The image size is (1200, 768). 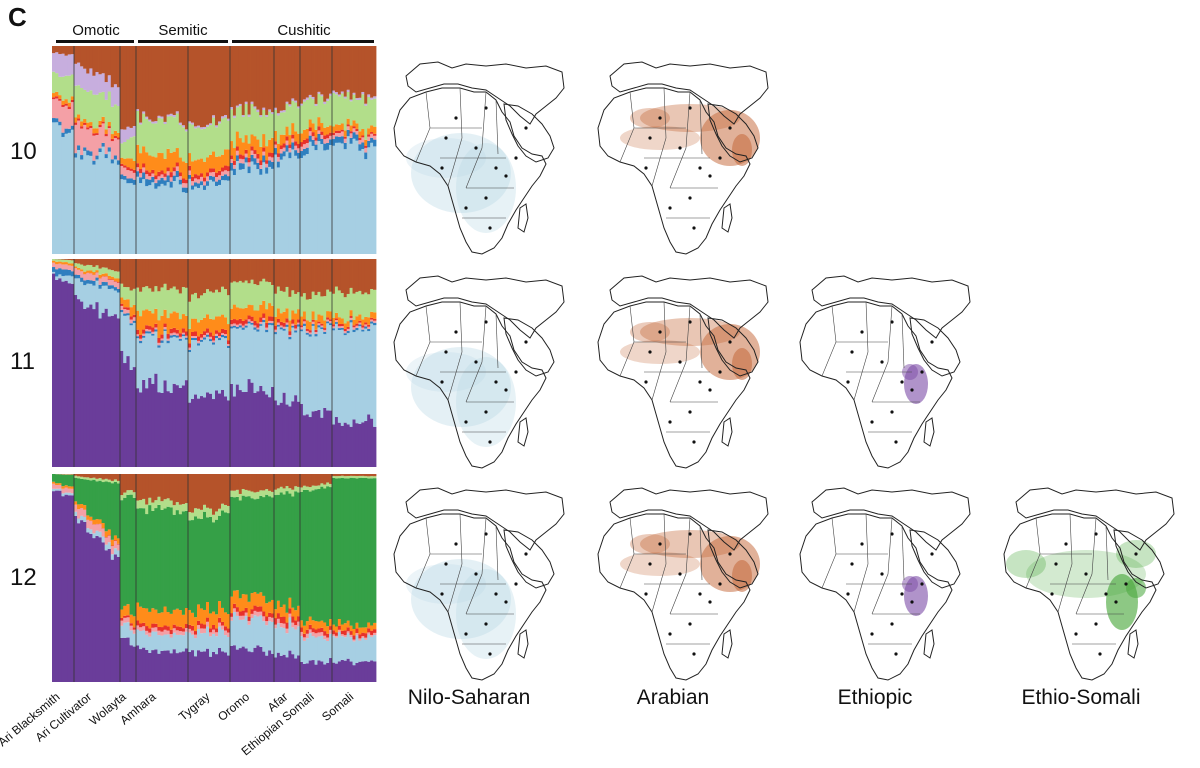 What do you see at coordinates (727, 432) in the screenshot?
I see `madagascar-outline` at bounding box center [727, 432].